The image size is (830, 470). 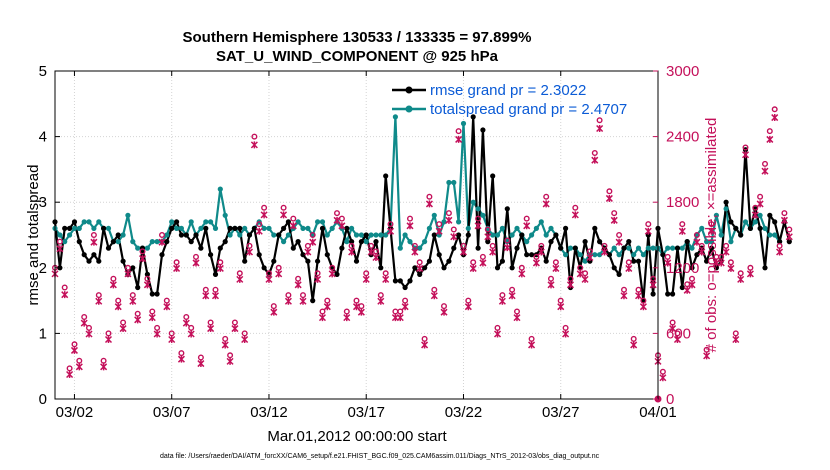 I want to click on legend-spread-text: totalspread grand pr = 2.4707, so click(x=528, y=109).